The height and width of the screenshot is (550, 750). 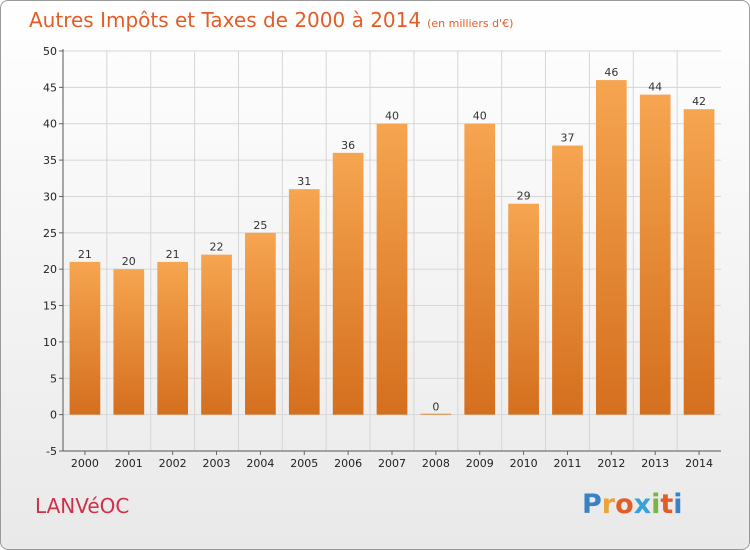 What do you see at coordinates (392, 269) in the screenshot?
I see `bar-2007` at bounding box center [392, 269].